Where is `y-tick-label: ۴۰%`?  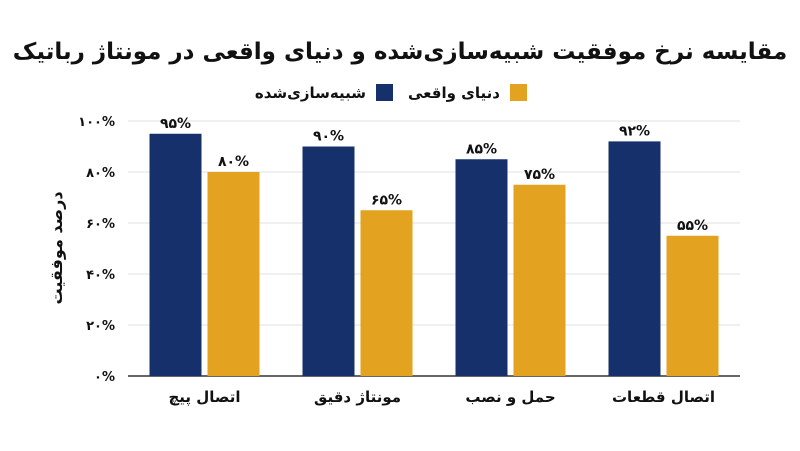
y-tick-label: ۴۰% is located at coordinates (100, 275).